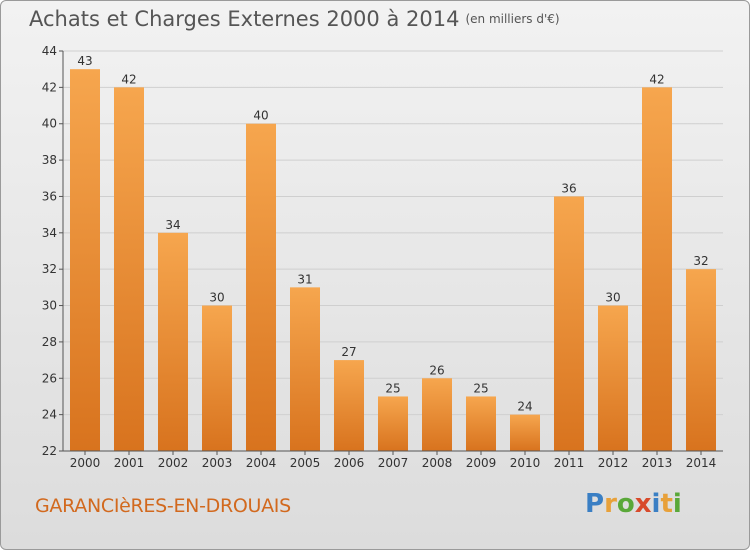 Image resolution: width=750 pixels, height=550 pixels. Describe the element at coordinates (49, 233) in the screenshot. I see `y-tick-label: 34` at that location.